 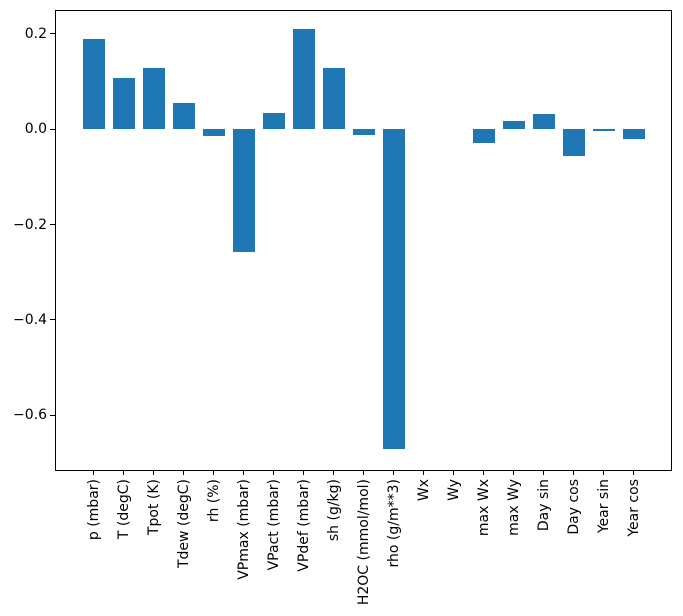 What do you see at coordinates (513, 507) in the screenshot?
I see `x-tick-label: max Wy` at bounding box center [513, 507].